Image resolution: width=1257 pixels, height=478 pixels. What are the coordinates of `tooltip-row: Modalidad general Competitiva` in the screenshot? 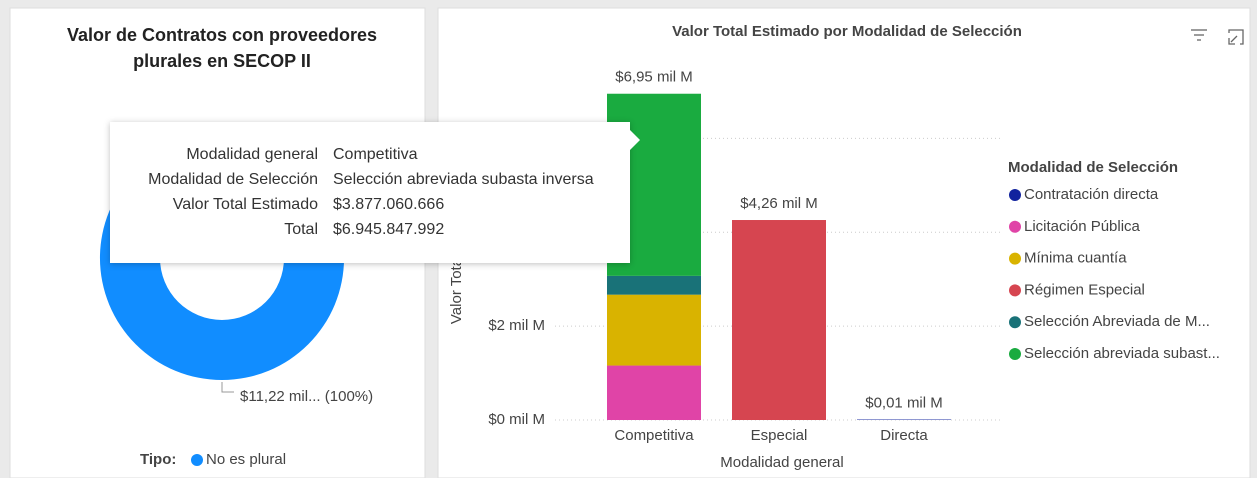 It's located at (370, 158).